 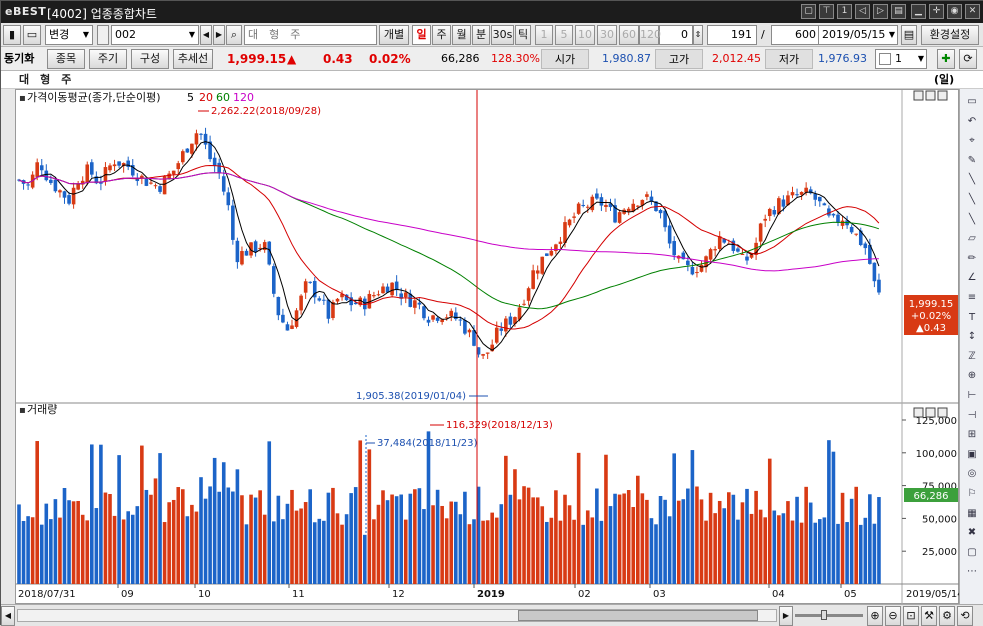 What do you see at coordinates (972, 160) in the screenshot?
I see `eraser-icon: ✎` at bounding box center [972, 160].